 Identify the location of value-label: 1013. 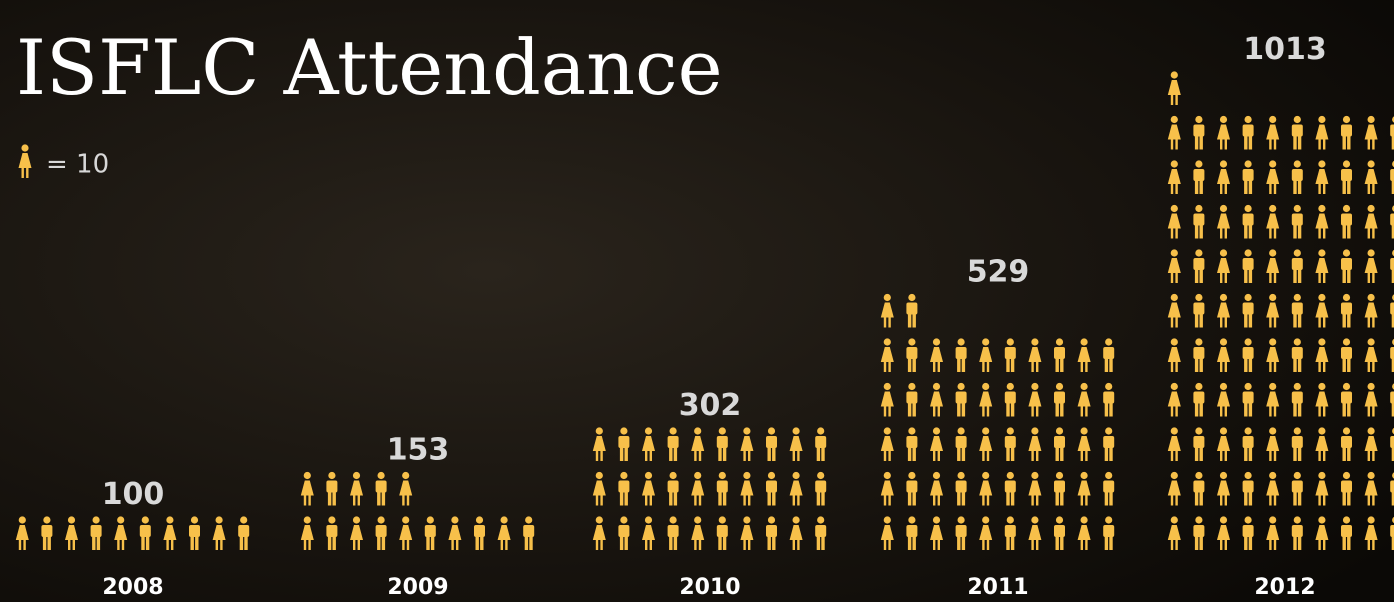
(1285, 49).